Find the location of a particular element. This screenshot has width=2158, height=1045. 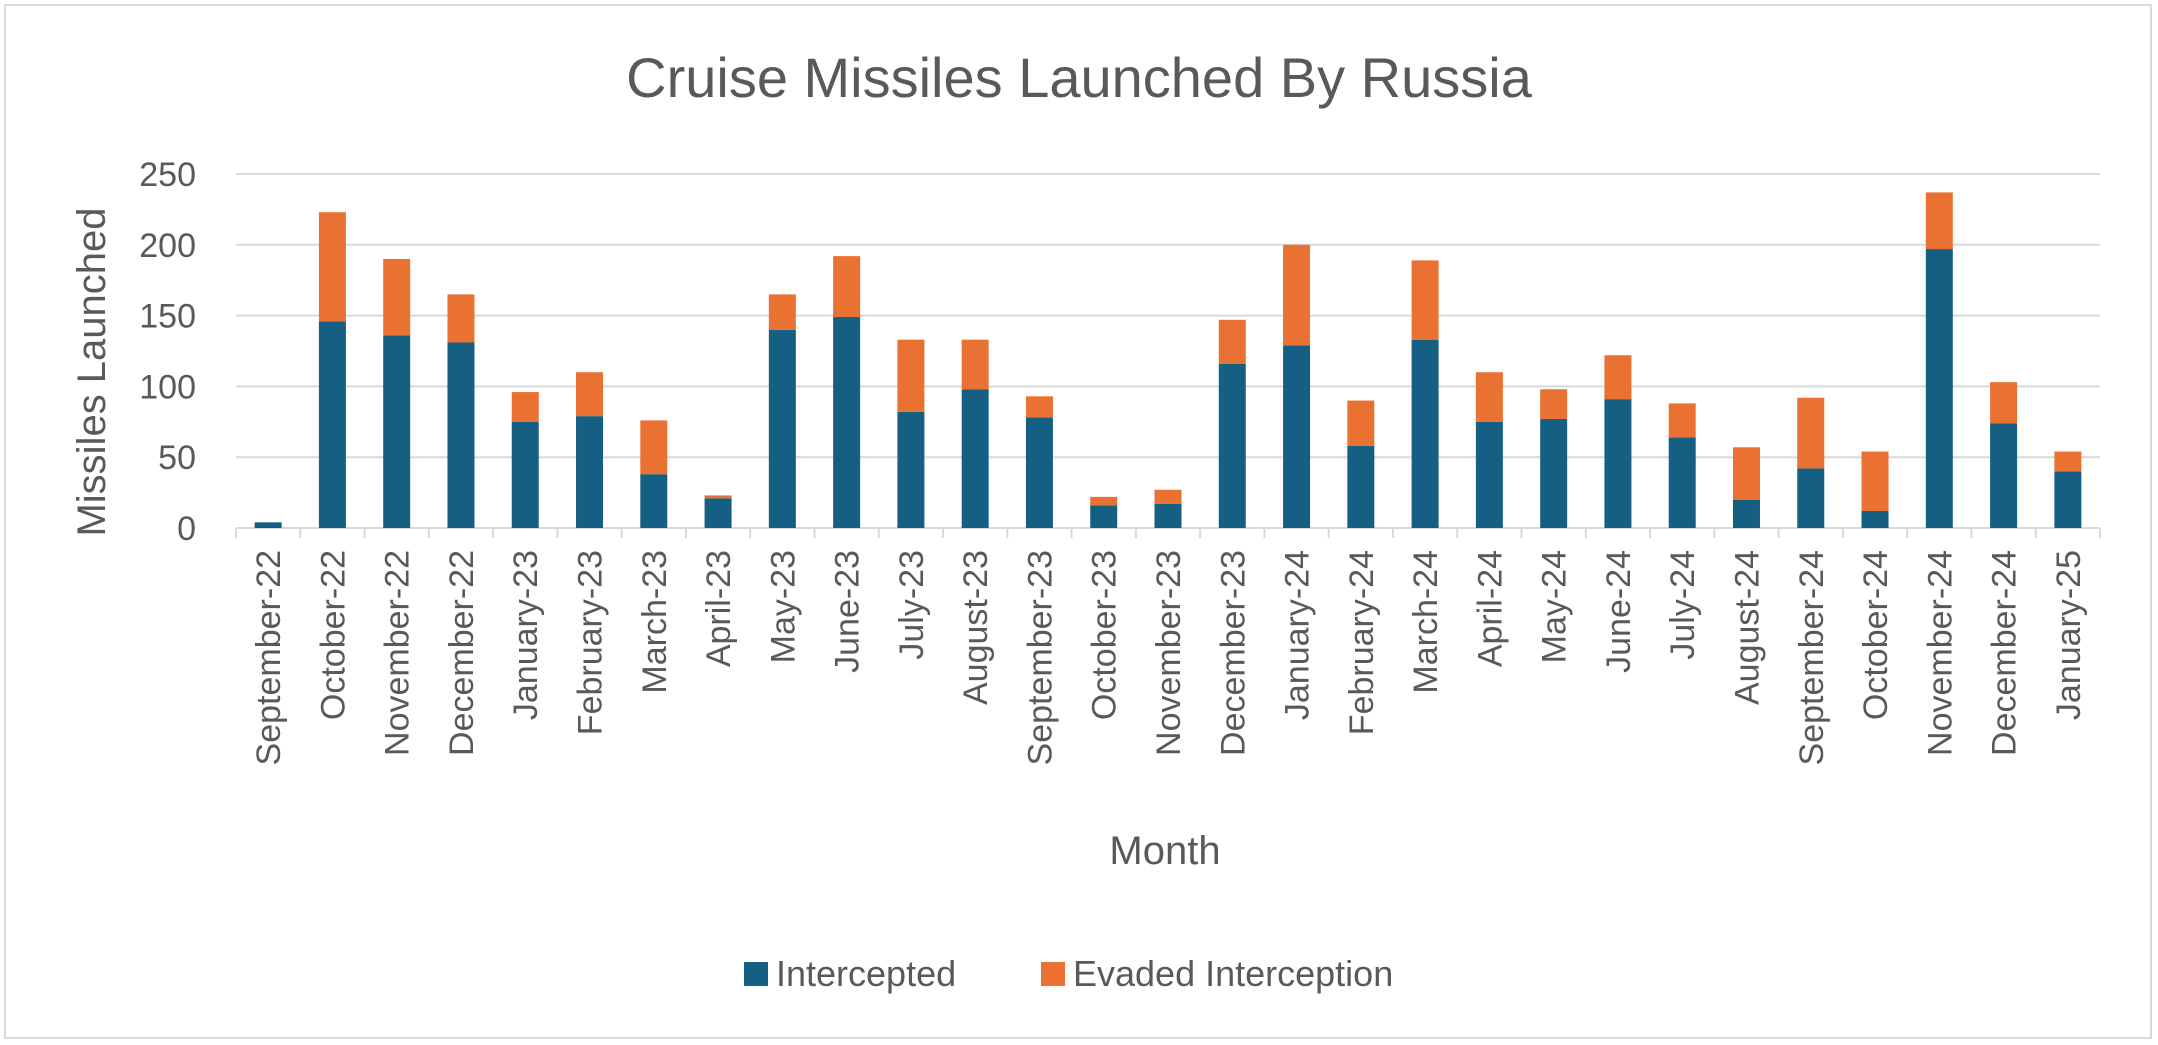

x-tick-label: April-24 is located at coordinates (1490, 608).